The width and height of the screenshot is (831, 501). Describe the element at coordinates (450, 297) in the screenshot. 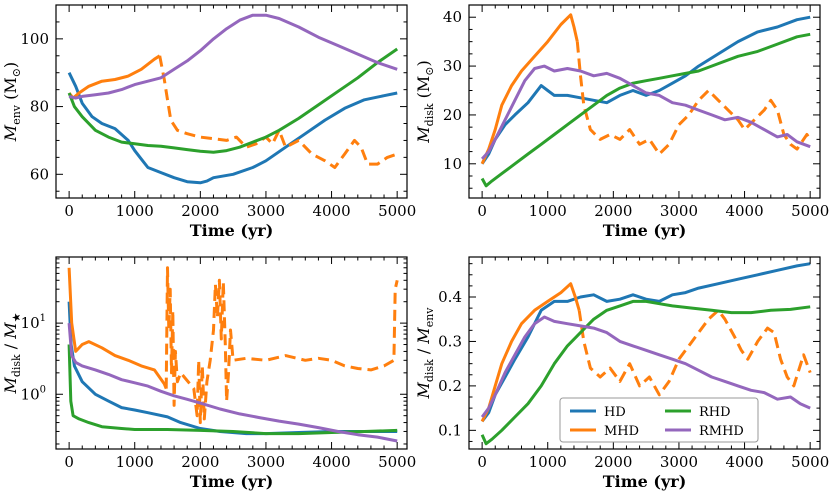

I see `y-tick-label: 0.4` at that location.